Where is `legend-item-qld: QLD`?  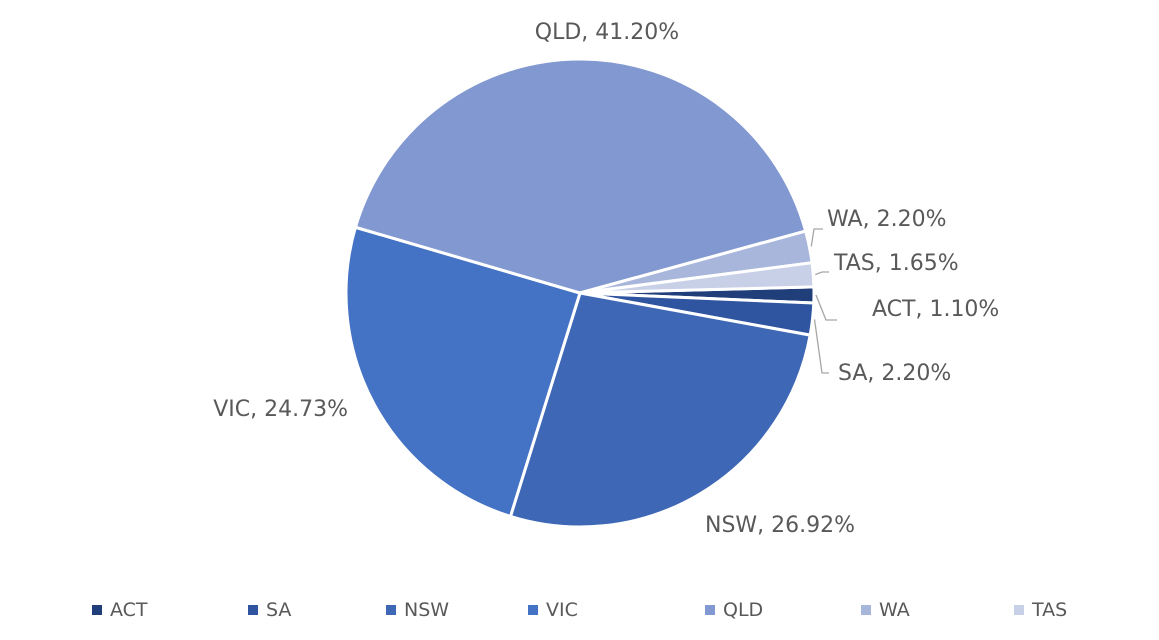 legend-item-qld: QLD is located at coordinates (734, 610).